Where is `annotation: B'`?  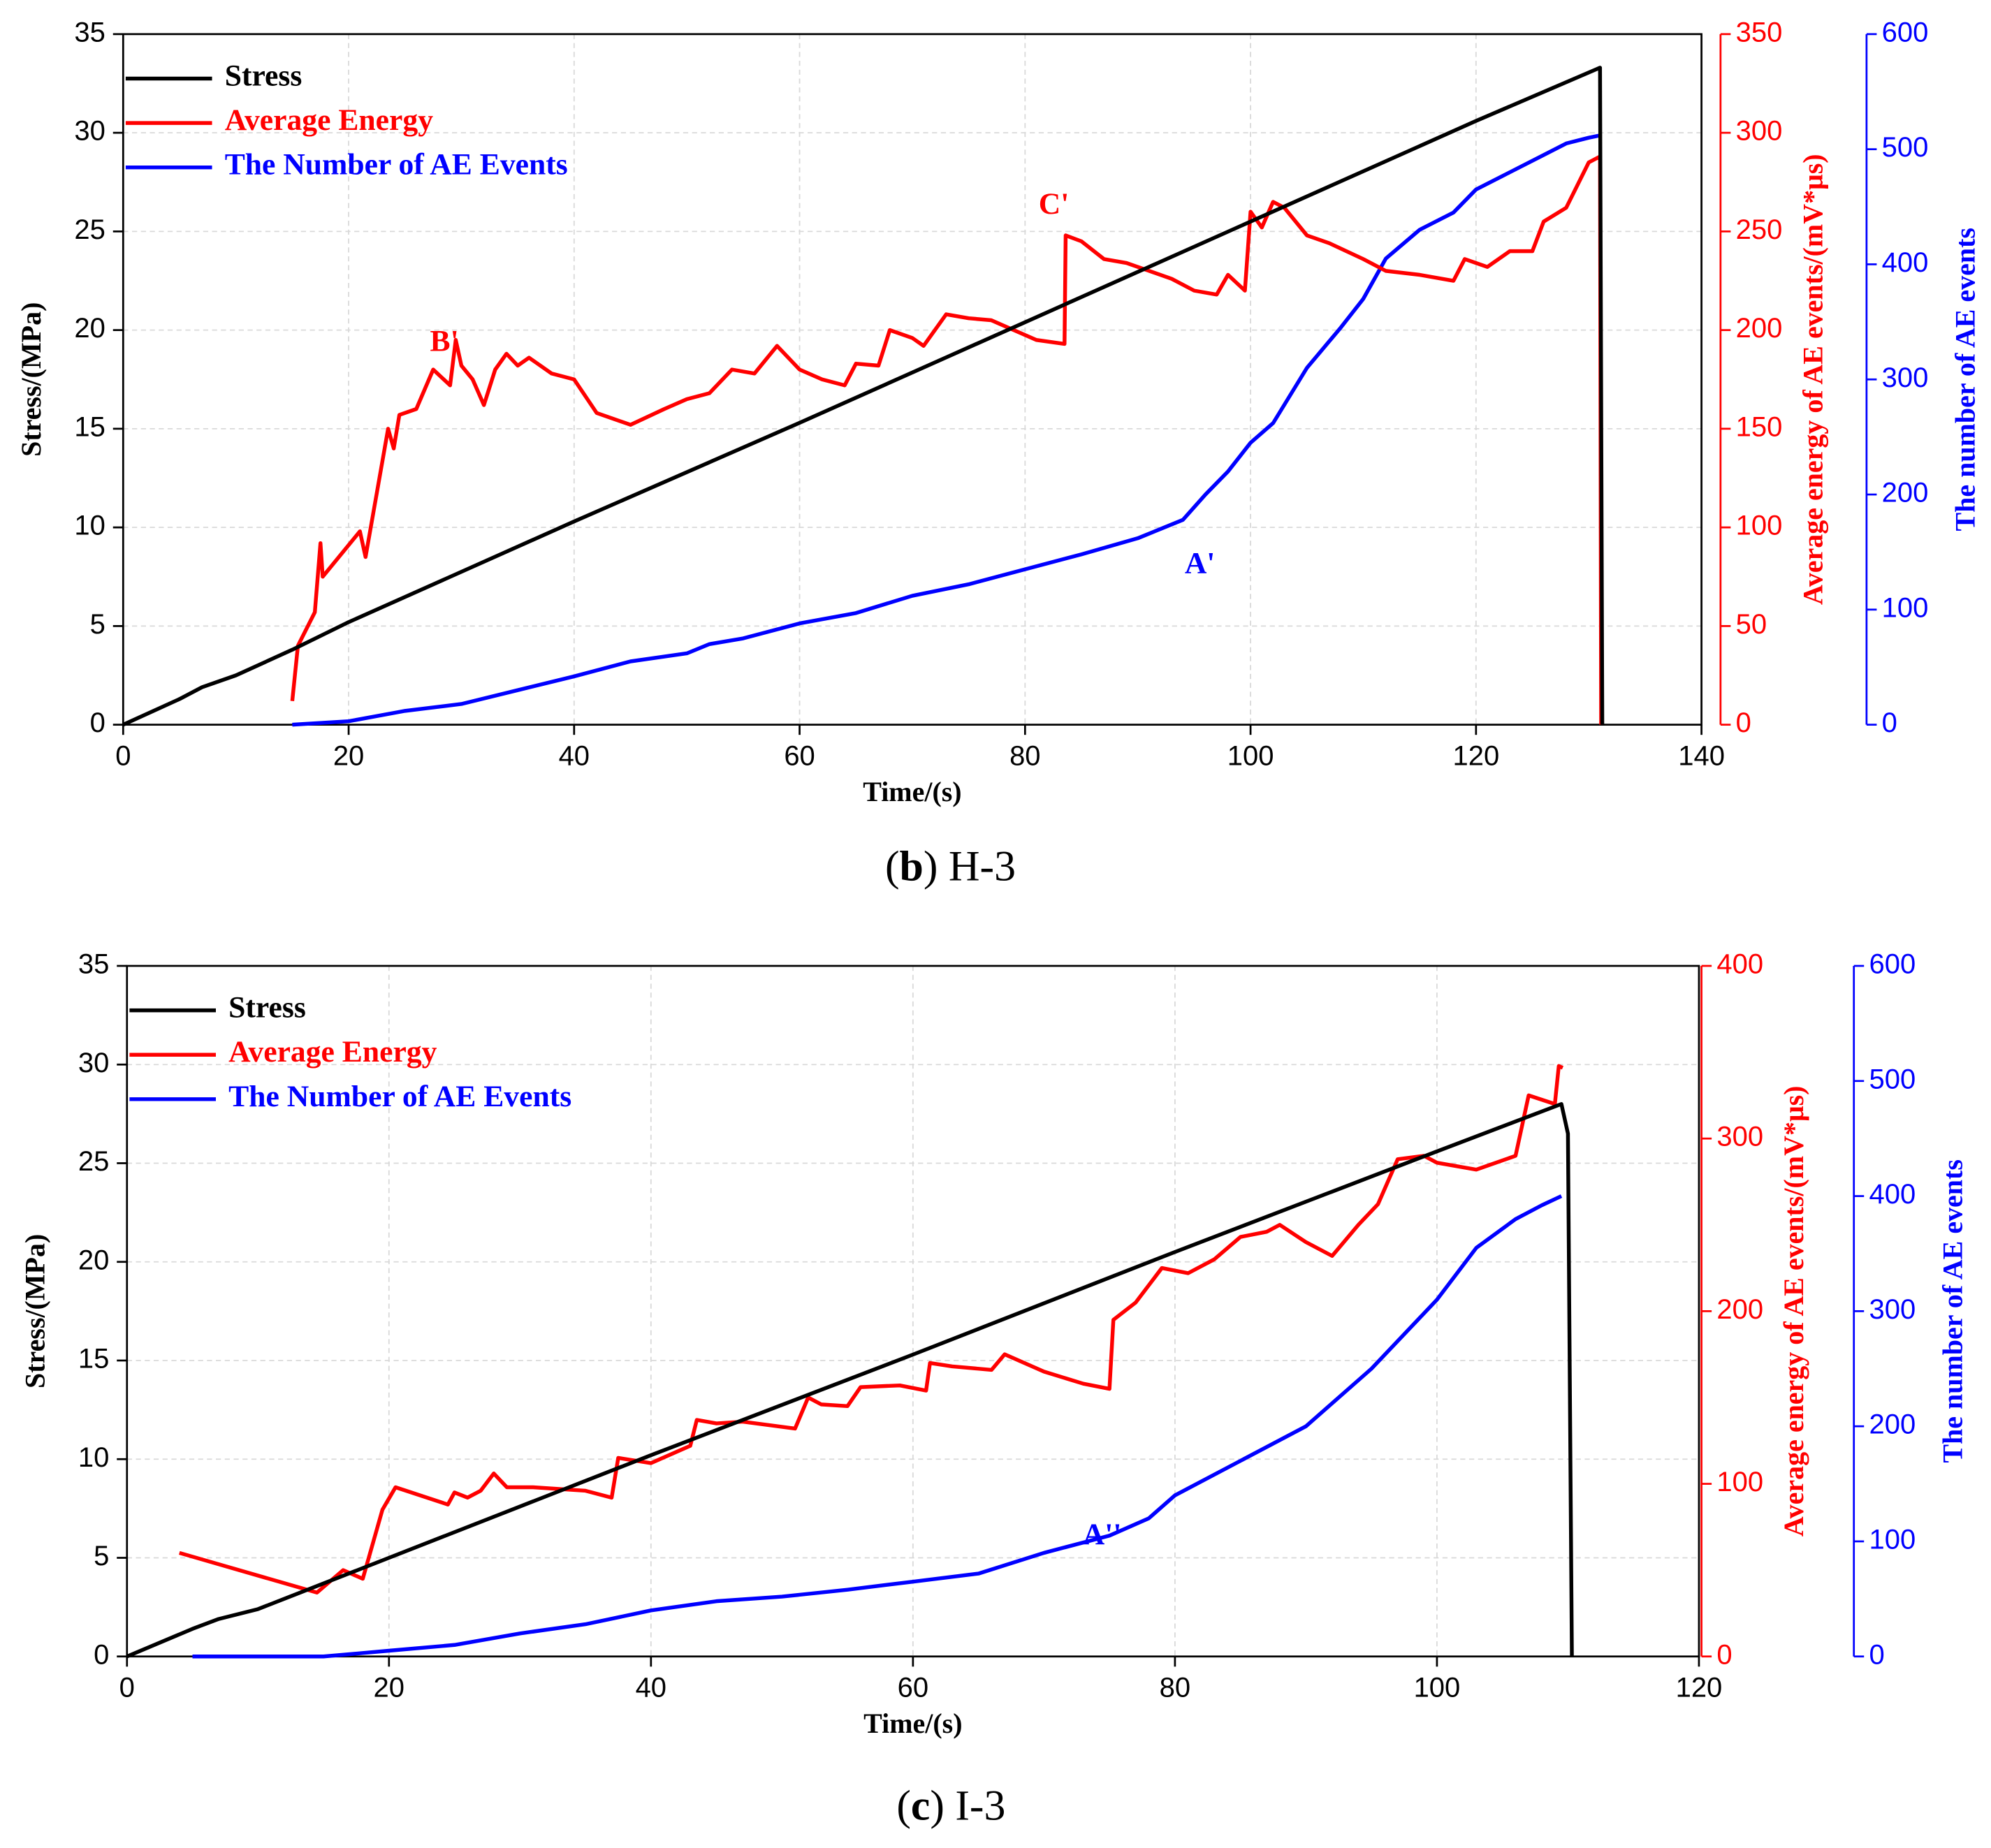
annotation: B' is located at coordinates (445, 341).